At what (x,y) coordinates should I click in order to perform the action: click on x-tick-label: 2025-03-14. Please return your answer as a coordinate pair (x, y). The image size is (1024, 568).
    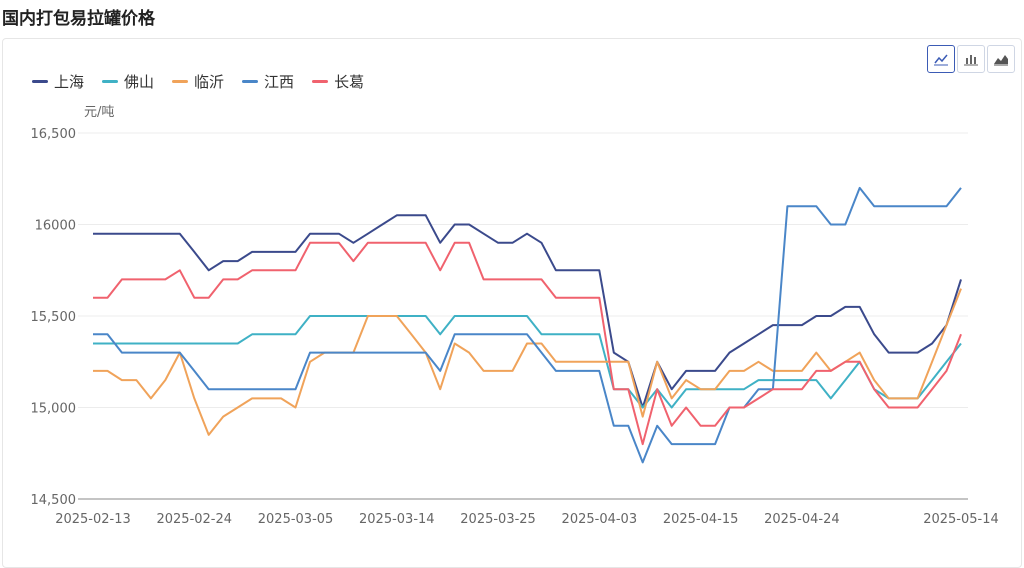
    Looking at the image, I should click on (397, 519).